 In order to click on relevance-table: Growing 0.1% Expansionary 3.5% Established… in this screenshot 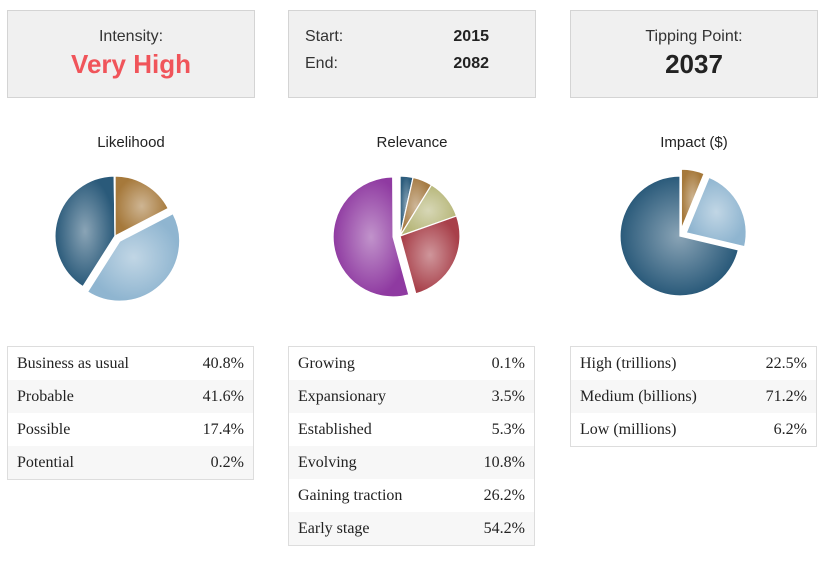, I will do `click(411, 446)`.